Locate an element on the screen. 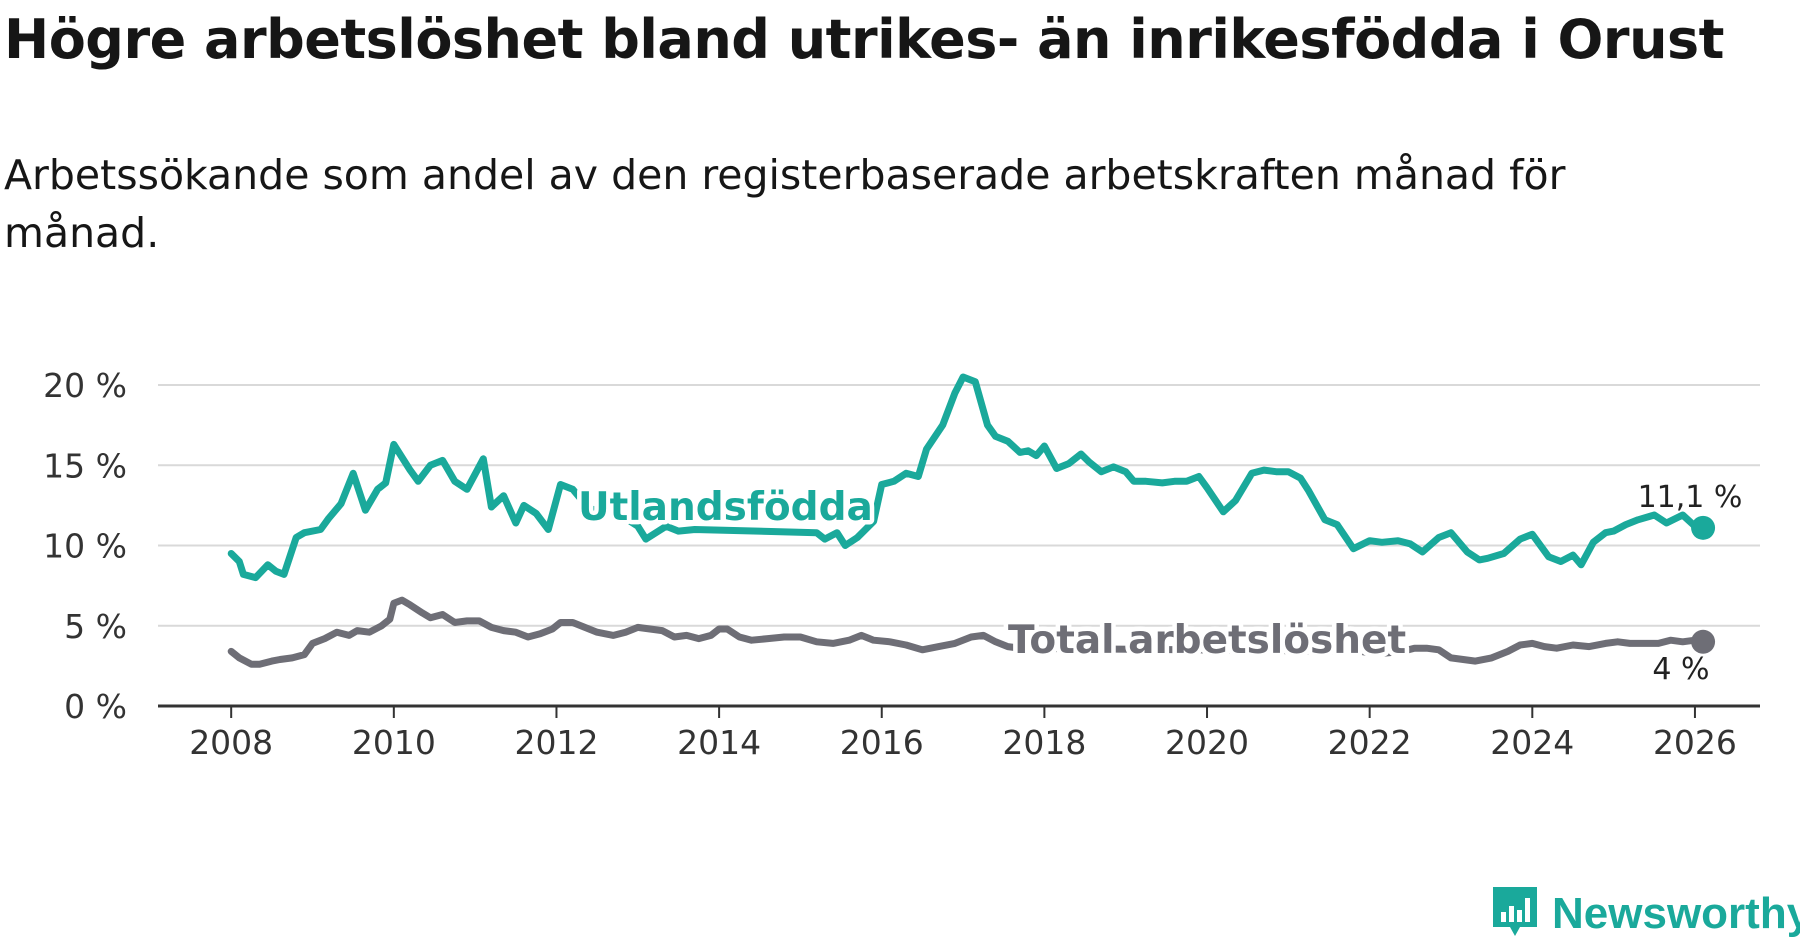  newsworthy-logo: Newsworthy is located at coordinates (1645, 914).